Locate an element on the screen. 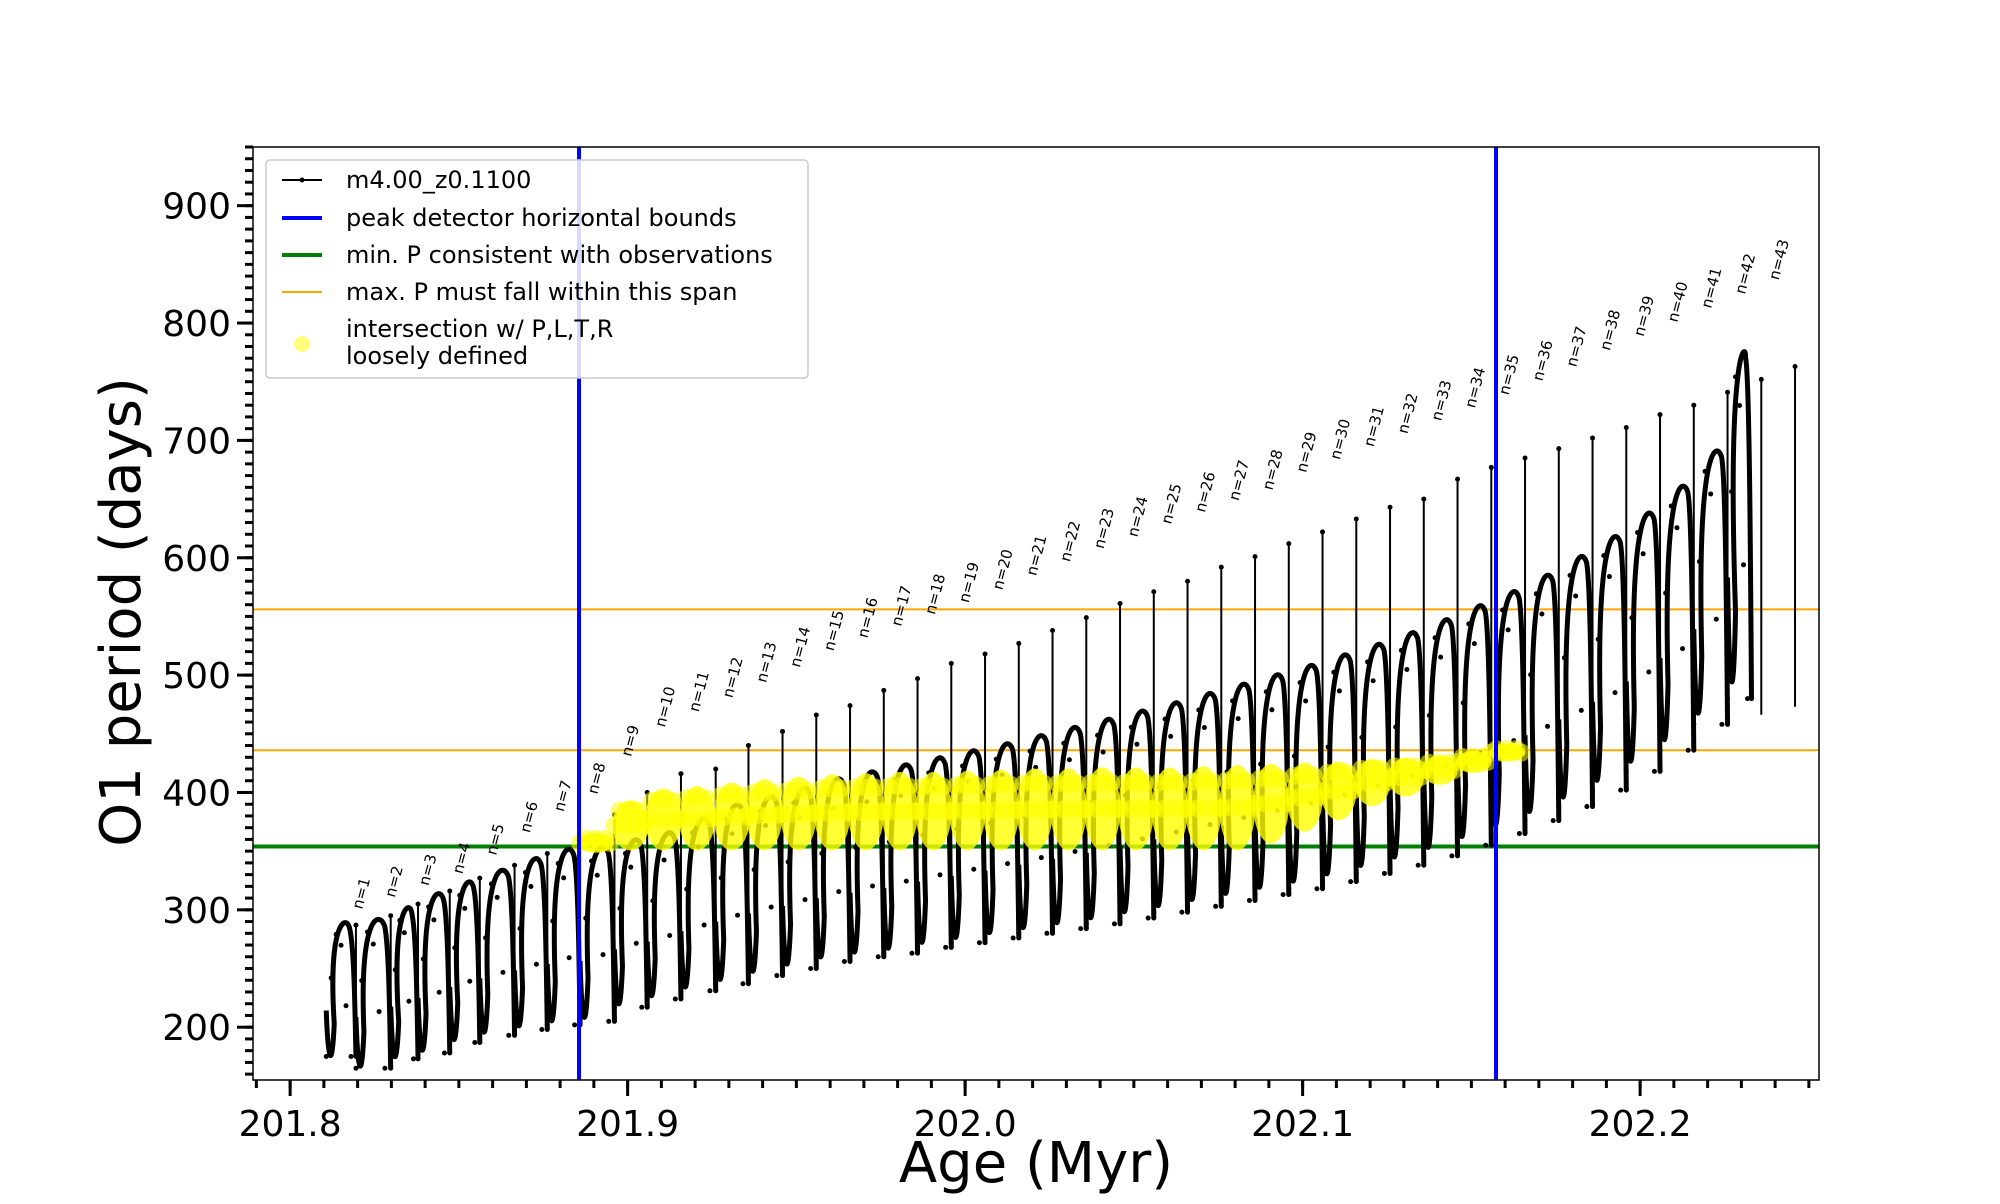 This screenshot has height=1204, width=2000. x-tick-label: 201.8 is located at coordinates (290, 1124).